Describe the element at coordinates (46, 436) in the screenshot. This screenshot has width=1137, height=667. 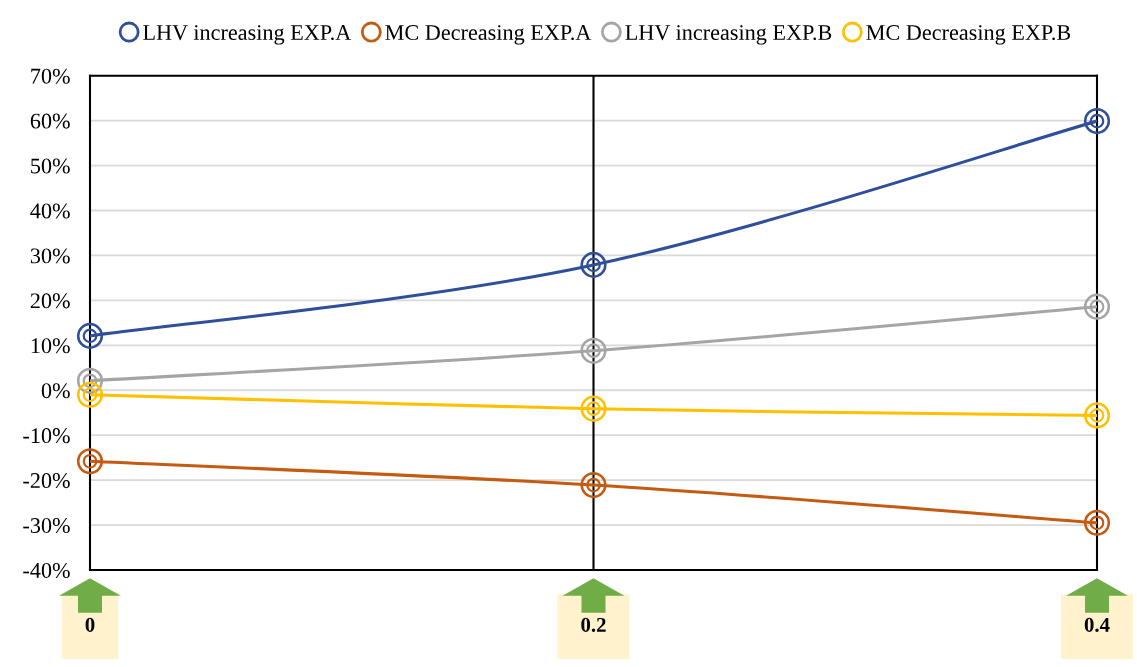
I see `y-tick-label: -10%` at that location.